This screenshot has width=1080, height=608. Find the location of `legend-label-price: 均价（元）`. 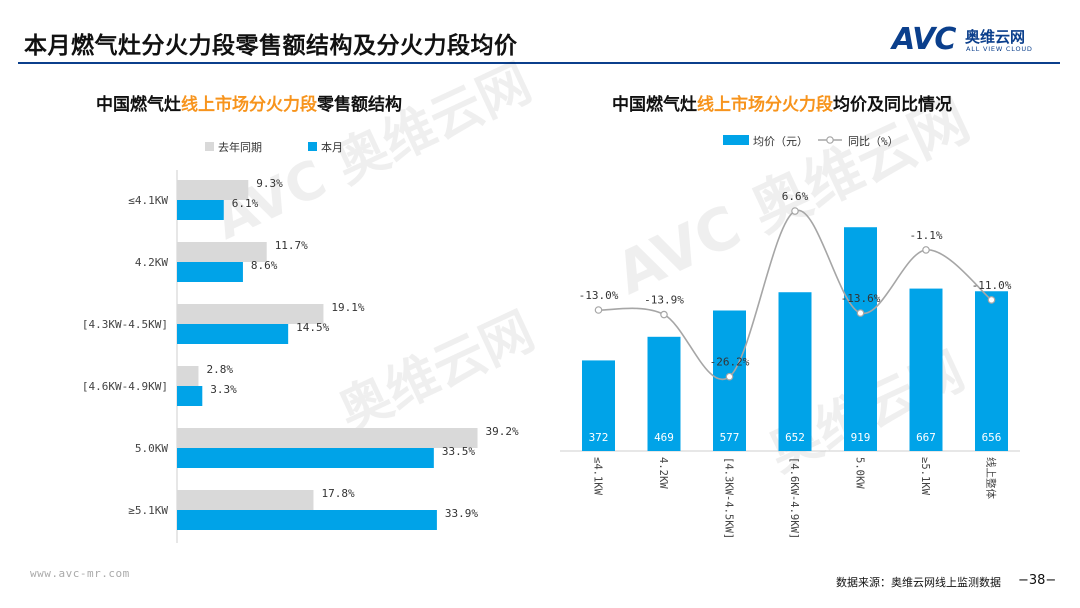

legend-label-price: 均价（元） is located at coordinates (780, 141).